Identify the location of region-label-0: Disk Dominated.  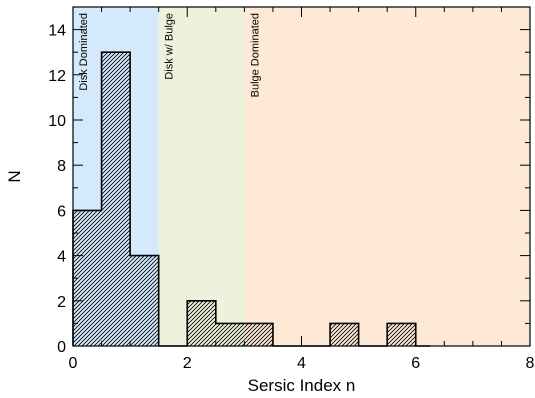
(84, 52).